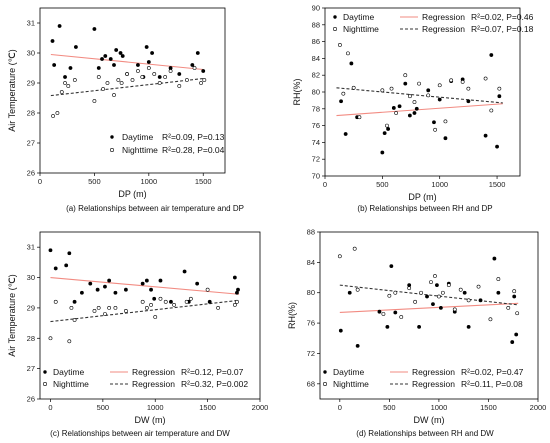 The width and height of the screenshot is (550, 443). I want to click on legend-reg-label-daytime: Regression, so click(433, 372).